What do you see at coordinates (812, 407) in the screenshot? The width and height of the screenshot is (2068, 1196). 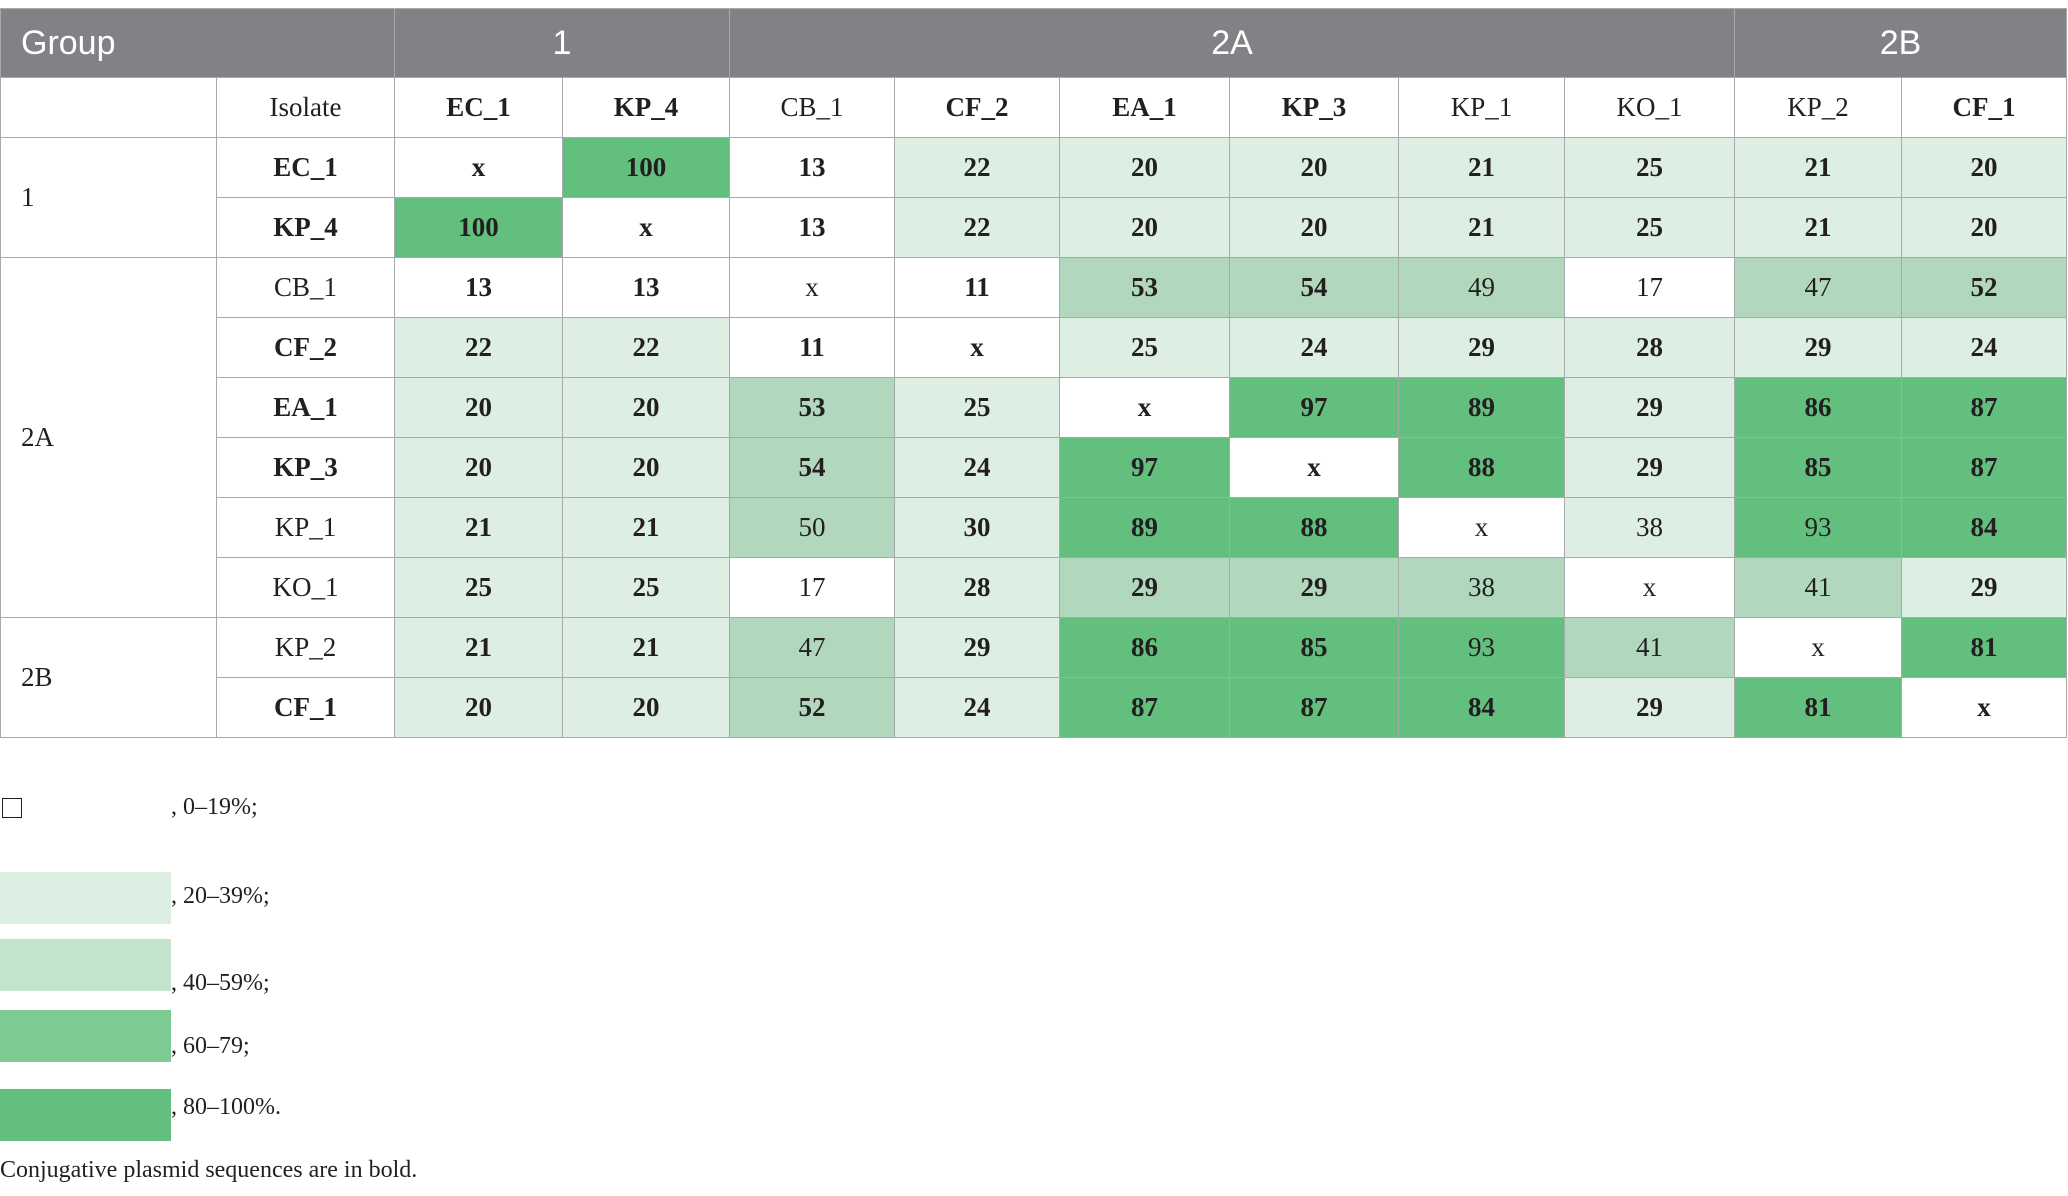 I see `table-cell: 53` at bounding box center [812, 407].